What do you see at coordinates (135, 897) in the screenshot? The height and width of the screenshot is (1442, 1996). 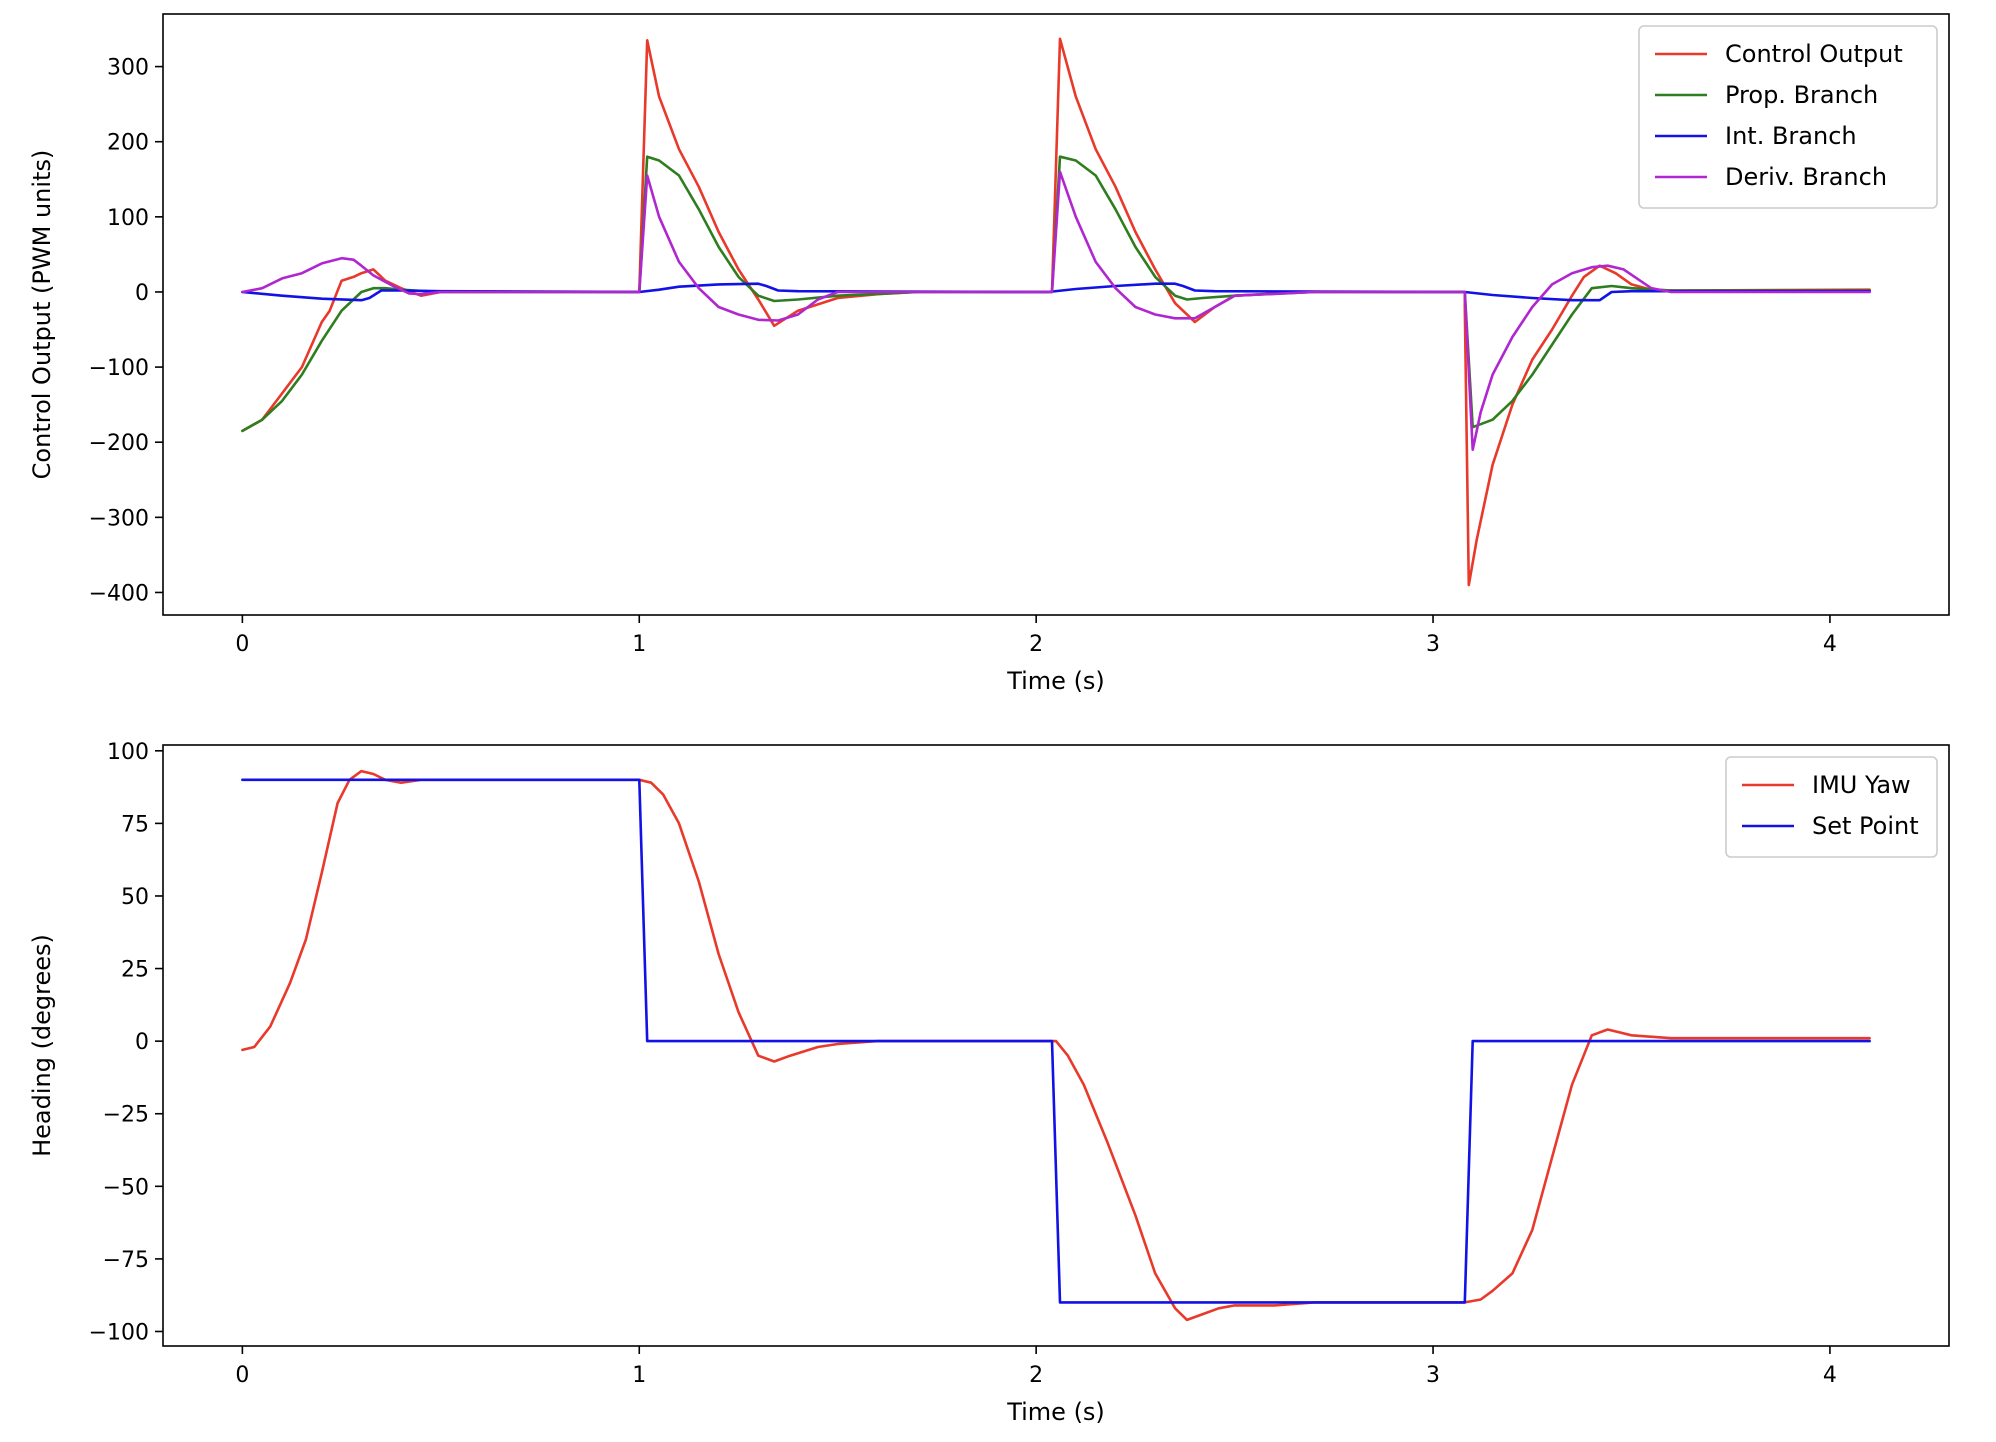 I see `y-tick-label: 50` at bounding box center [135, 897].